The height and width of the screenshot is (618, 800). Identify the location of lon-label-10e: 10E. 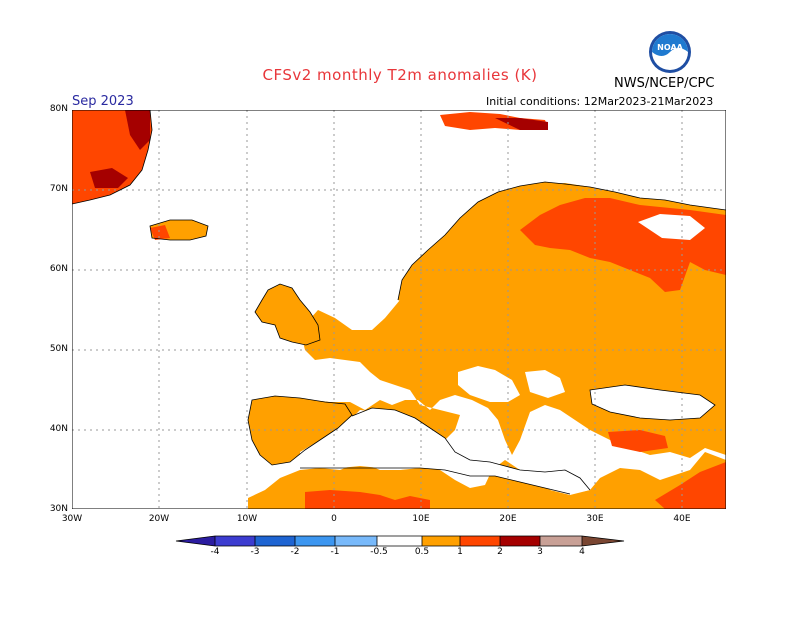
(421, 519).